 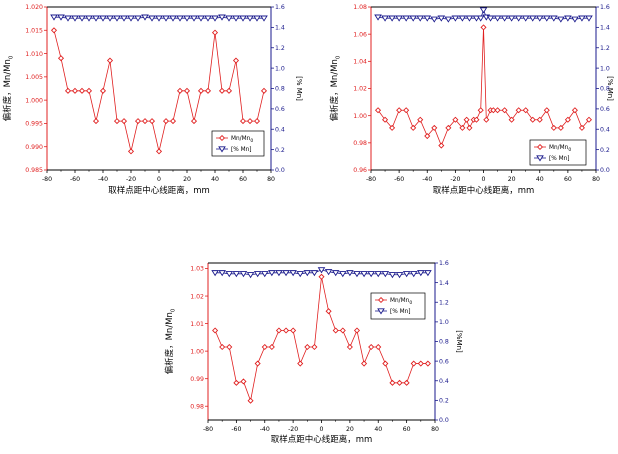 I want to click on x-tick-label: 80, so click(x=596, y=179).